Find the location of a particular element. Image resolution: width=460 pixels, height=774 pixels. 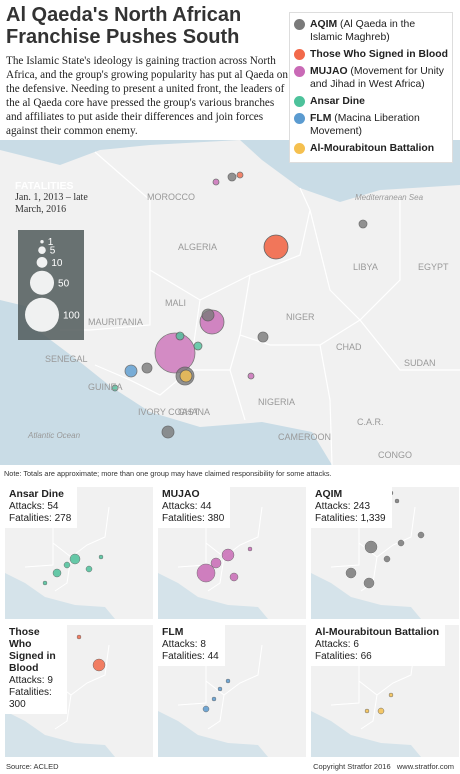

place-label: C.A.R. is located at coordinates (370, 422).